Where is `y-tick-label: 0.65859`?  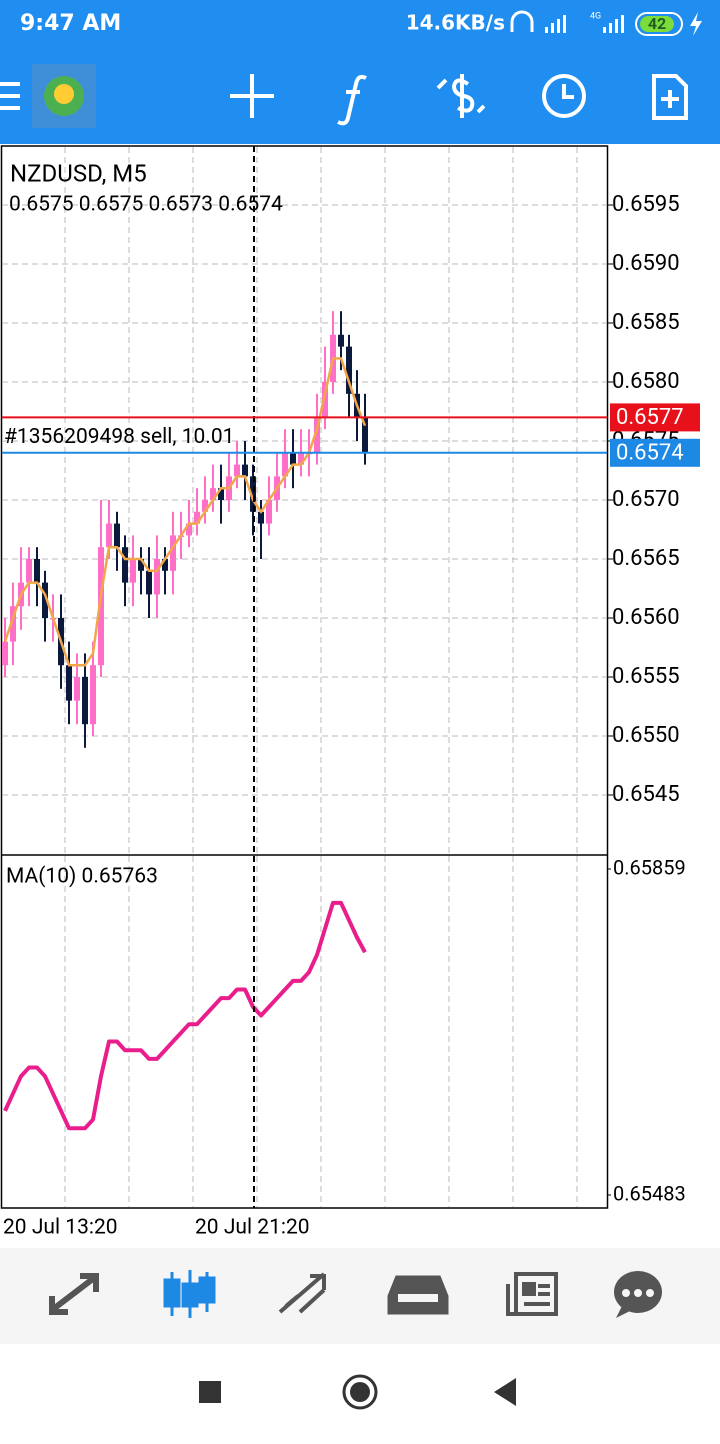
y-tick-label: 0.65859 is located at coordinates (649, 867).